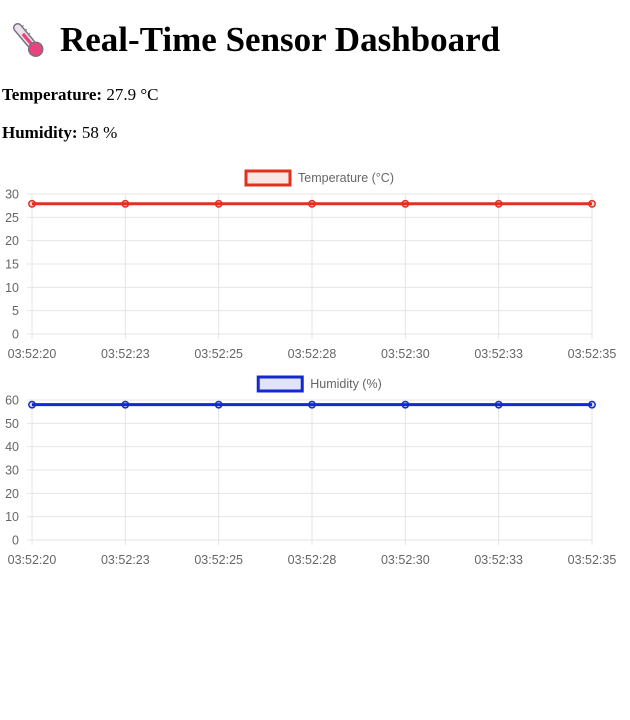 This screenshot has height=720, width=630. What do you see at coordinates (99, 132) in the screenshot?
I see `humidity-value: 58 %` at bounding box center [99, 132].